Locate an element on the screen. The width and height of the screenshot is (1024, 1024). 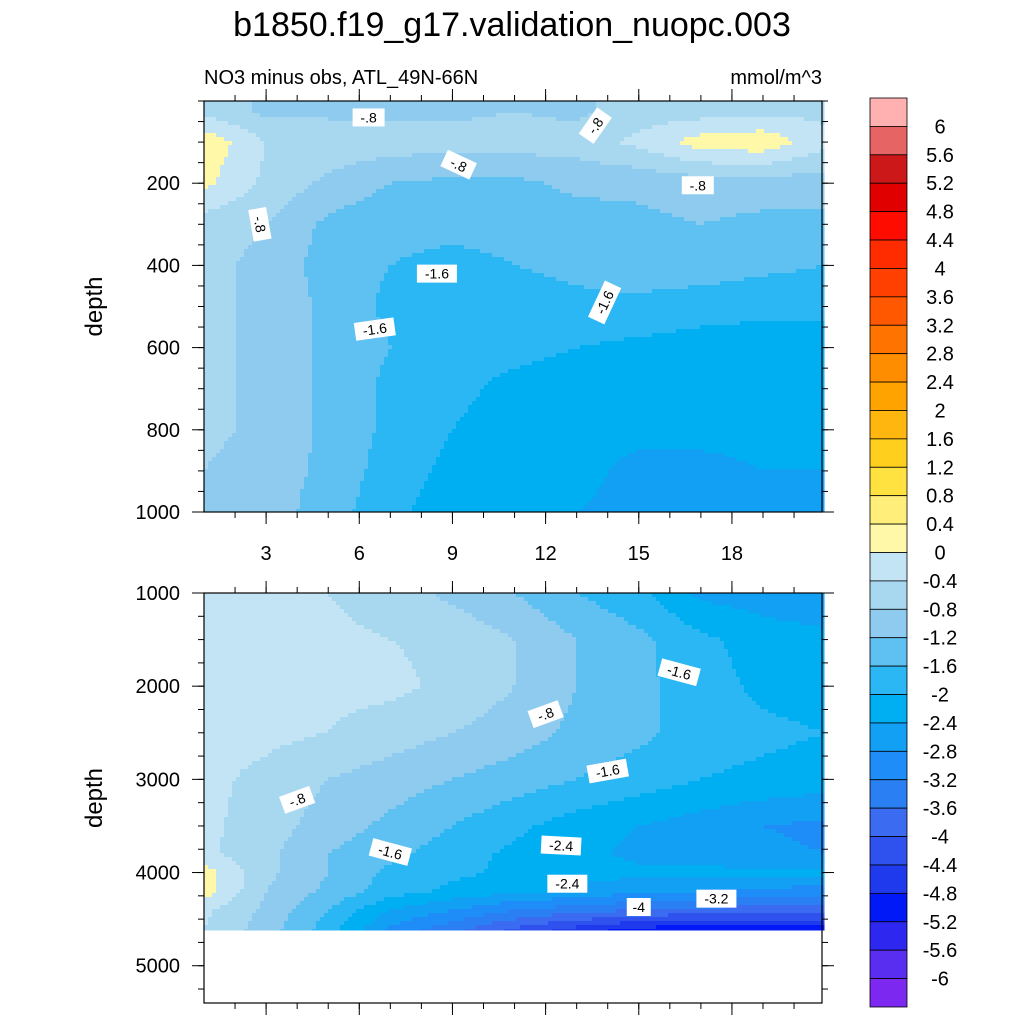
colorbar-label: 6 is located at coordinates (939, 127).